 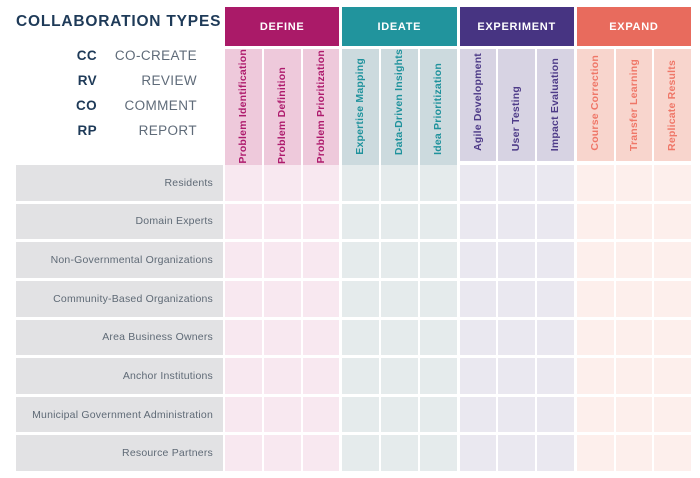 I want to click on column-header: Data-Driven Insights, so click(x=399, y=107).